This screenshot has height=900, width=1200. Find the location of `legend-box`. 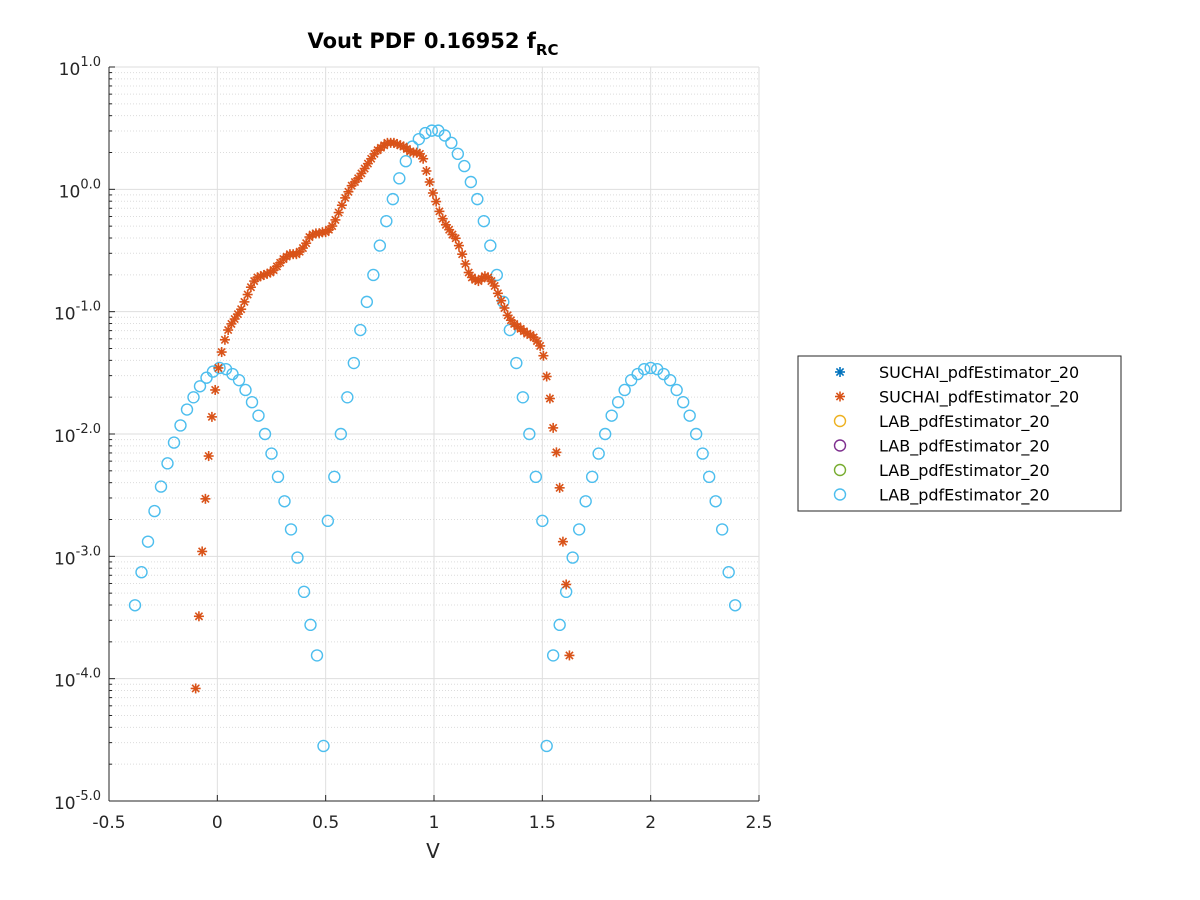

legend-box is located at coordinates (959, 433).